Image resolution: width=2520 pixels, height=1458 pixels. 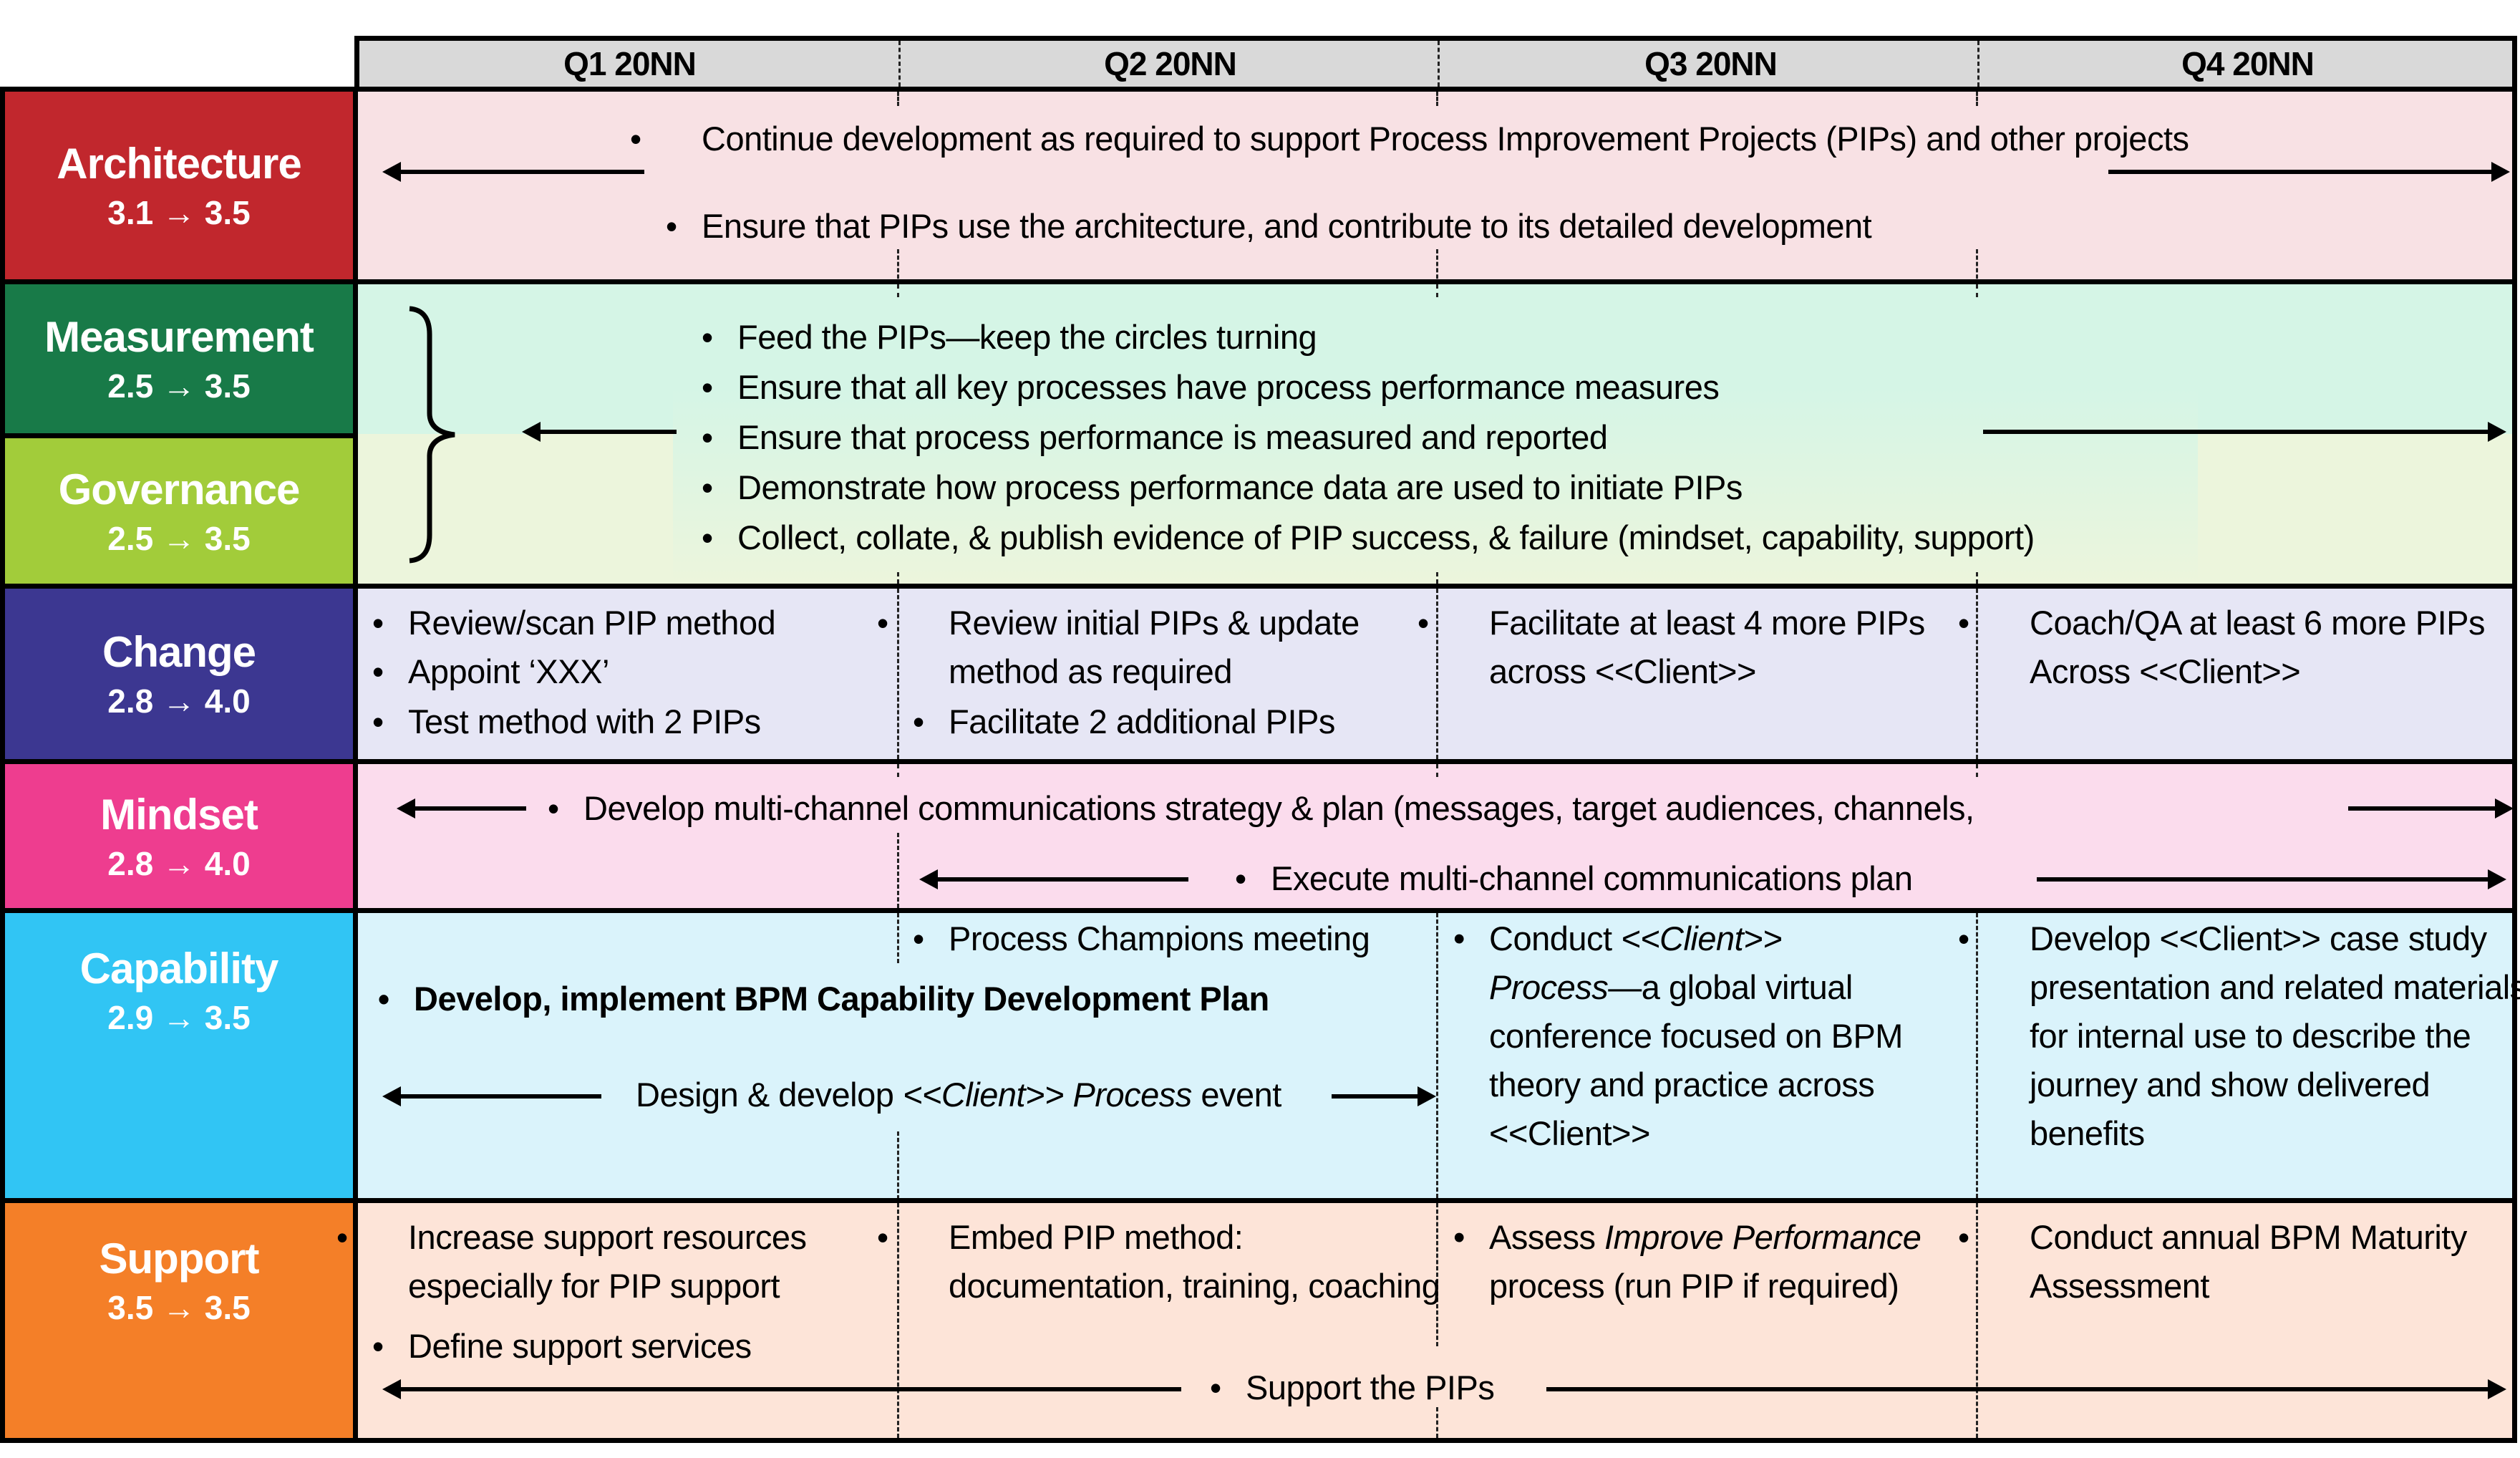 What do you see at coordinates (769, 1095) in the screenshot?
I see `event-text: Design & develop` at bounding box center [769, 1095].